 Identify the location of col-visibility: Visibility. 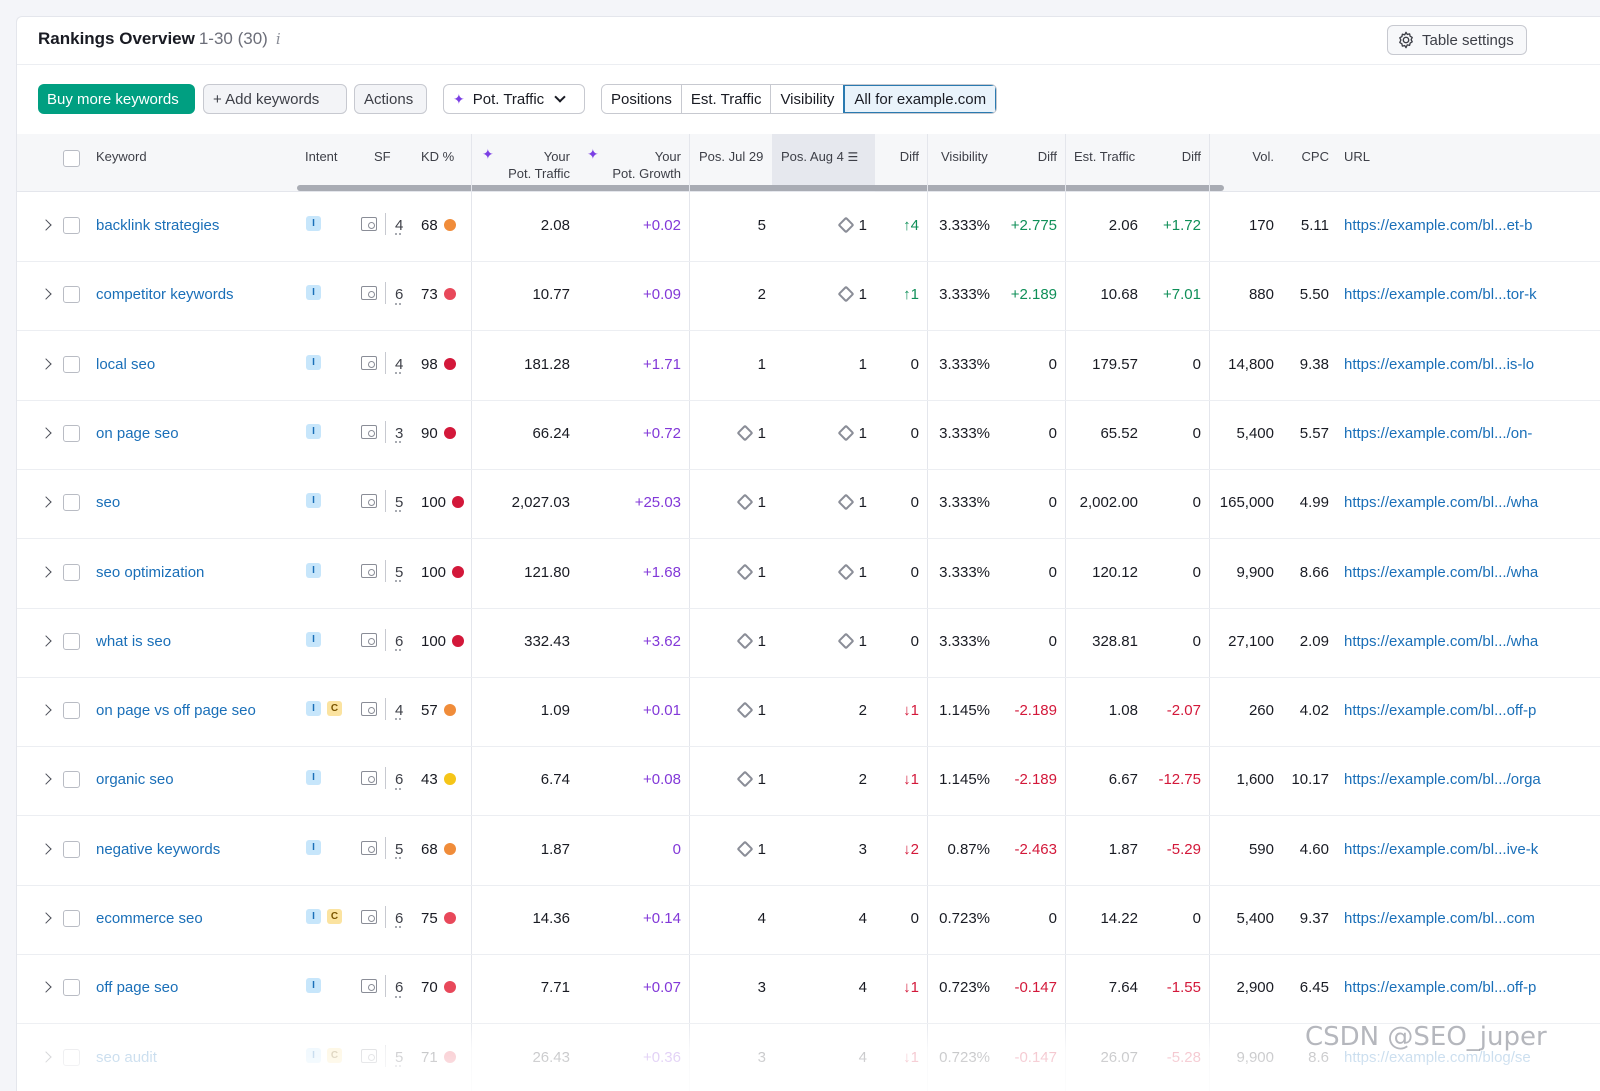
(964, 156).